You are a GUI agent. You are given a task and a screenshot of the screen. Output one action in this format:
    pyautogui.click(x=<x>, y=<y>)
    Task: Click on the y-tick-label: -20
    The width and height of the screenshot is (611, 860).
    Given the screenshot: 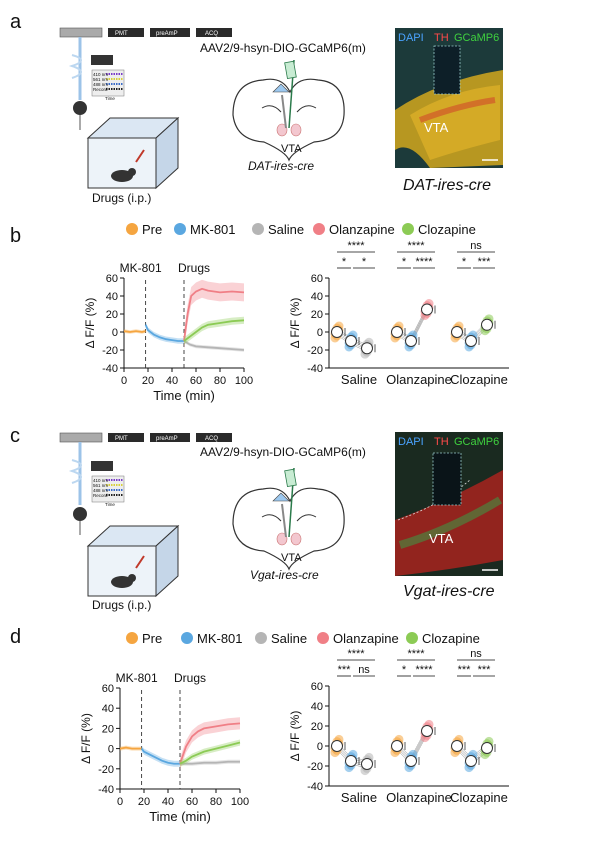 What is the action you would take?
    pyautogui.click(x=110, y=351)
    